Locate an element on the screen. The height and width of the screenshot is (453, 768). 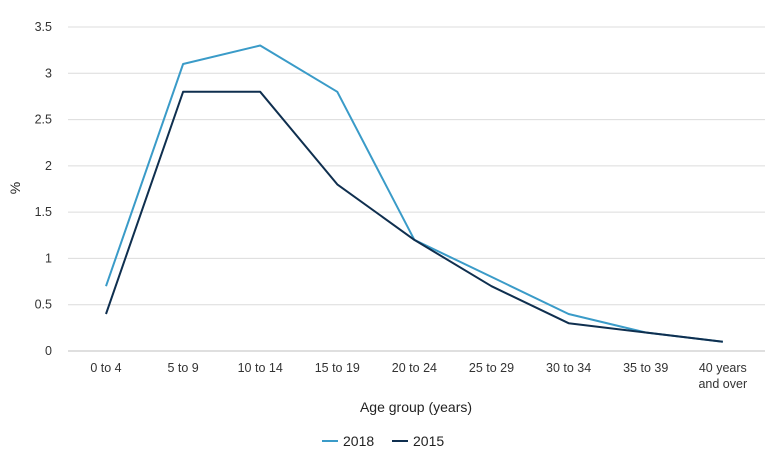
x-tick-label: 35 to 39 is located at coordinates (645, 368).